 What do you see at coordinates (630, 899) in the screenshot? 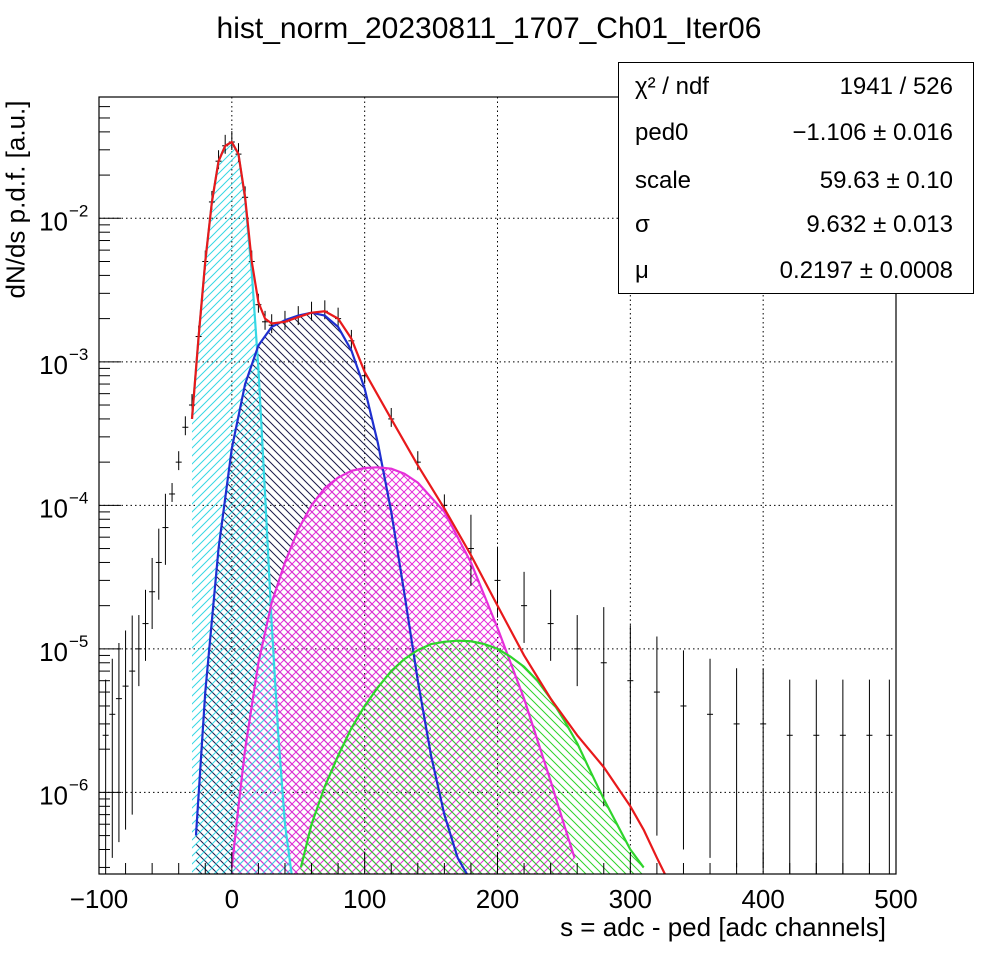
I see `x-tick-label: 300` at bounding box center [630, 899].